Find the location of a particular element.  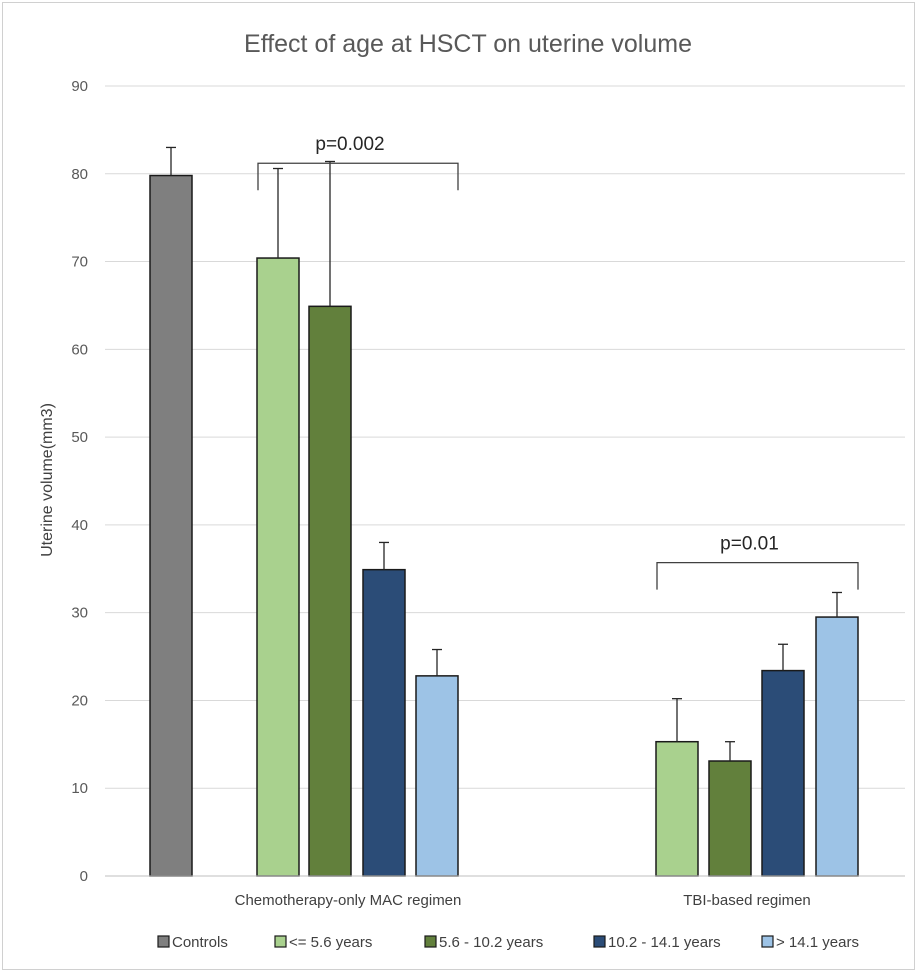

y-tick-label: 20 is located at coordinates (79, 700).